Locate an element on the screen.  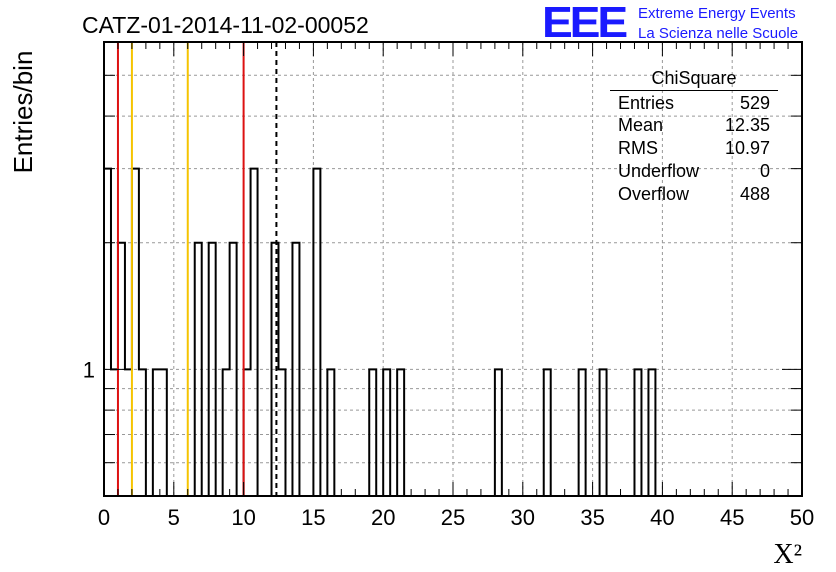
stats-label: Entries is located at coordinates (646, 103).